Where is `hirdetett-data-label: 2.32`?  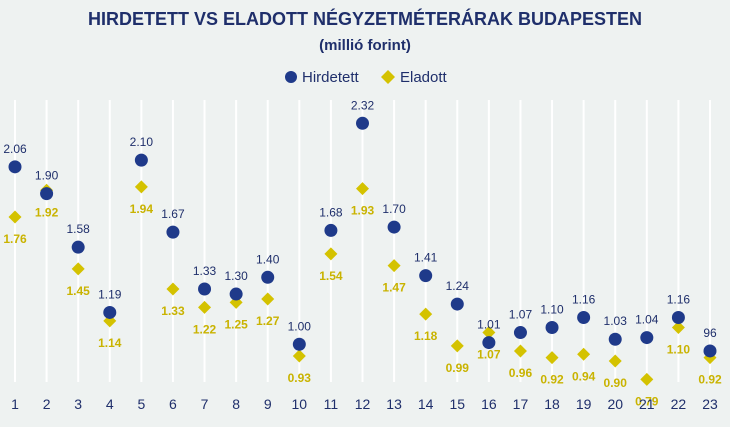 hirdetett-data-label: 2.32 is located at coordinates (363, 105).